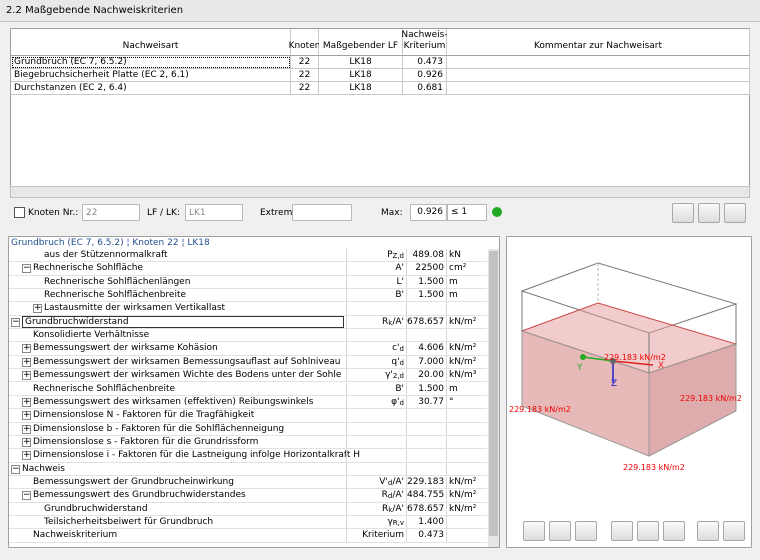 The image size is (760, 560). I want to click on tree-row: + Lastausmitte der wirksamen Vertikallast, so click(248, 309).